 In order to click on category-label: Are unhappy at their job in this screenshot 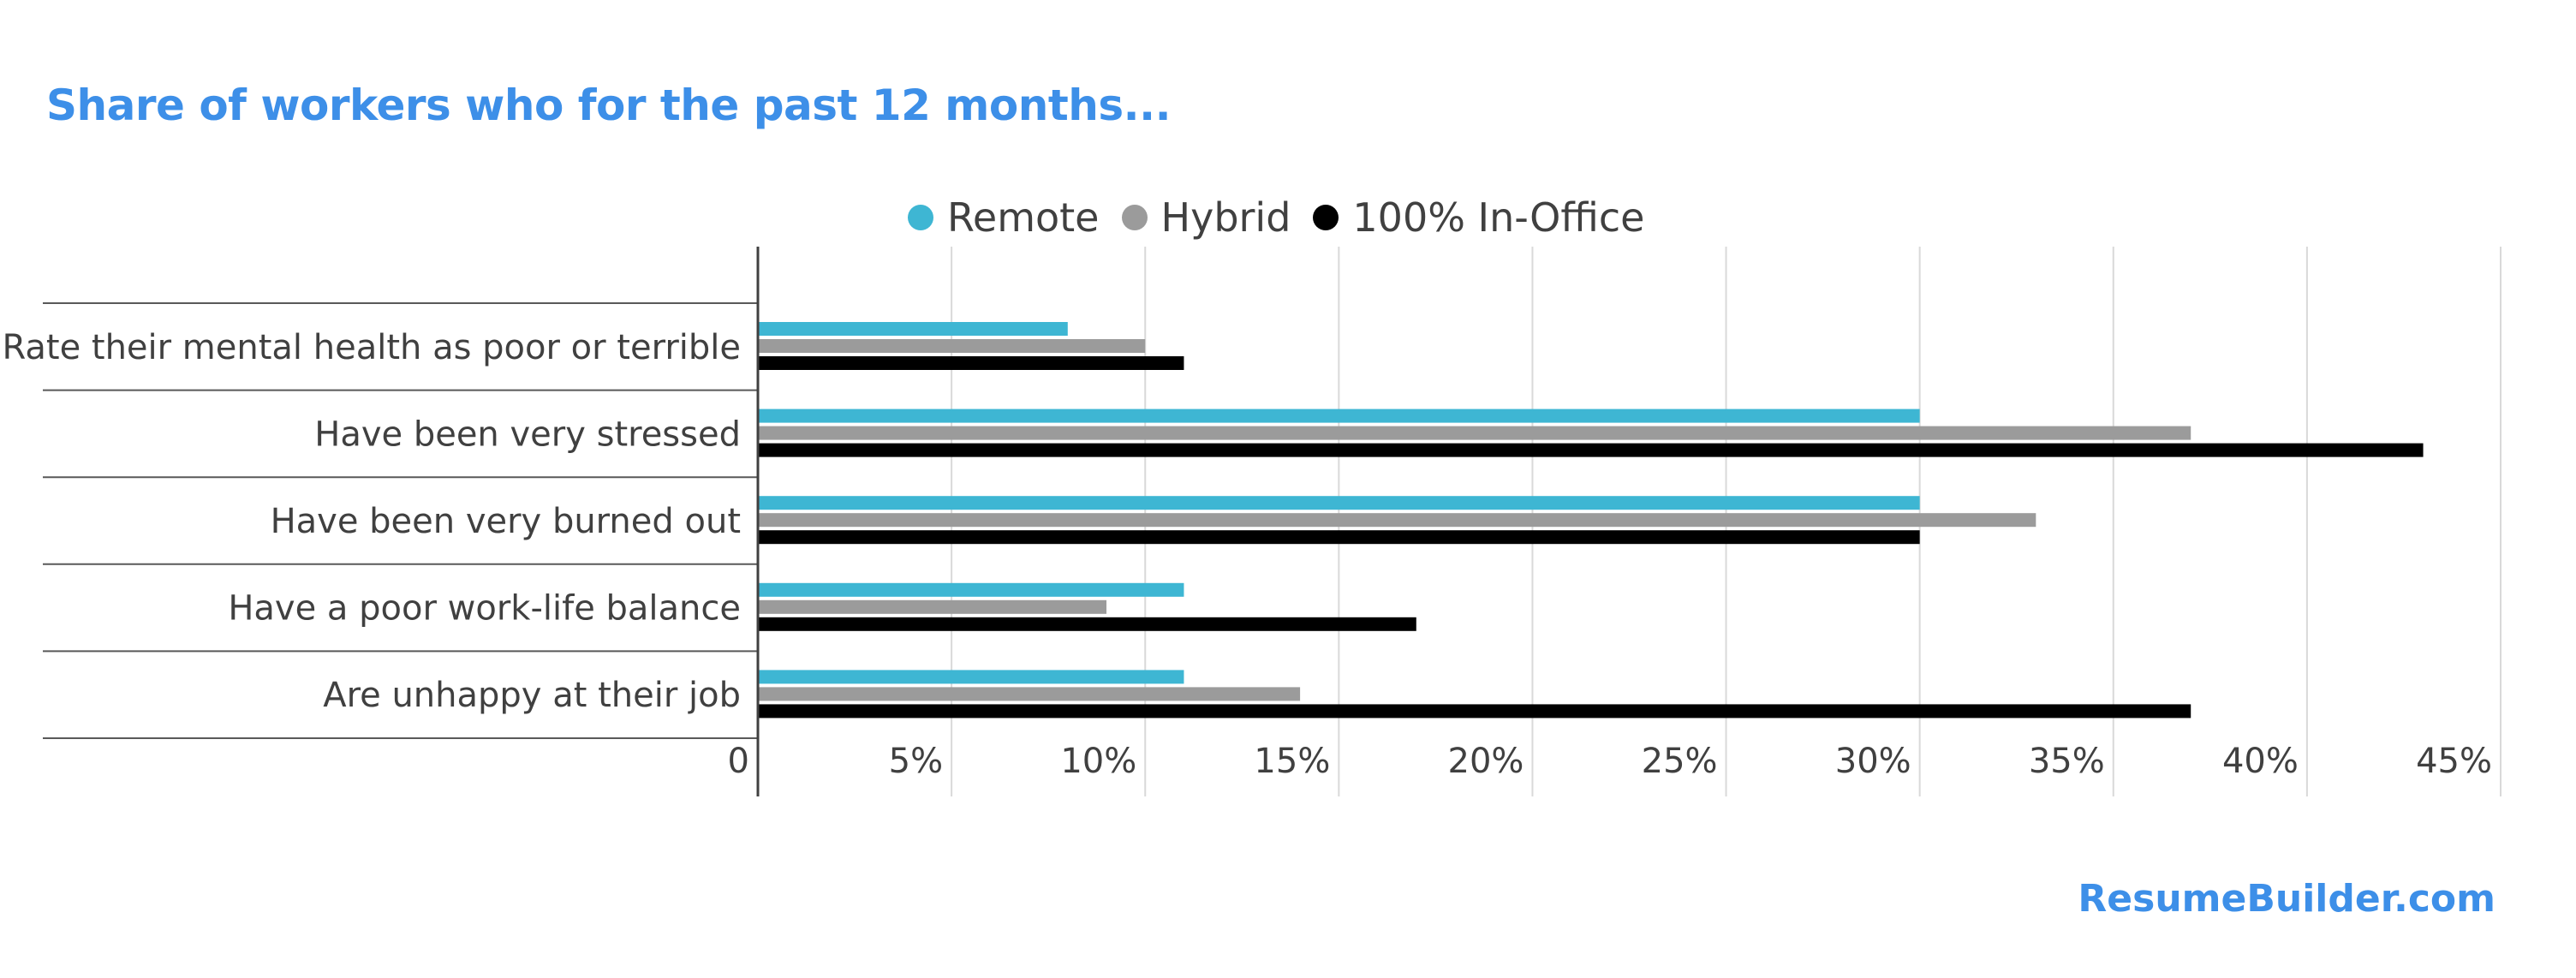, I will do `click(532, 695)`.